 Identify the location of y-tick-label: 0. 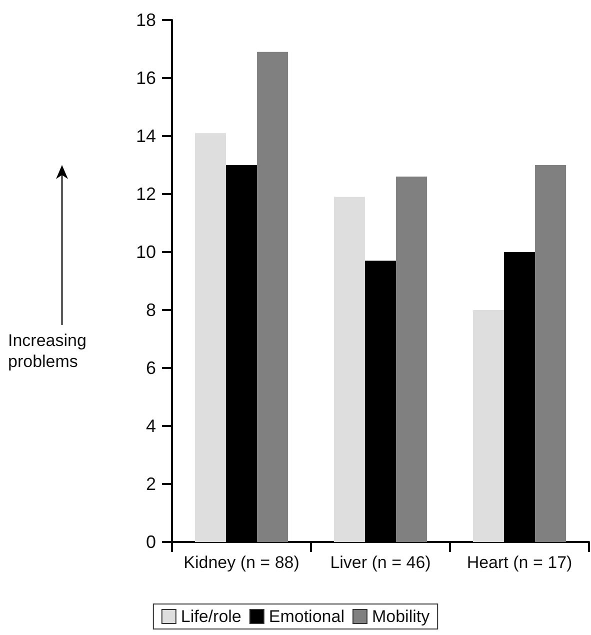
(151, 542).